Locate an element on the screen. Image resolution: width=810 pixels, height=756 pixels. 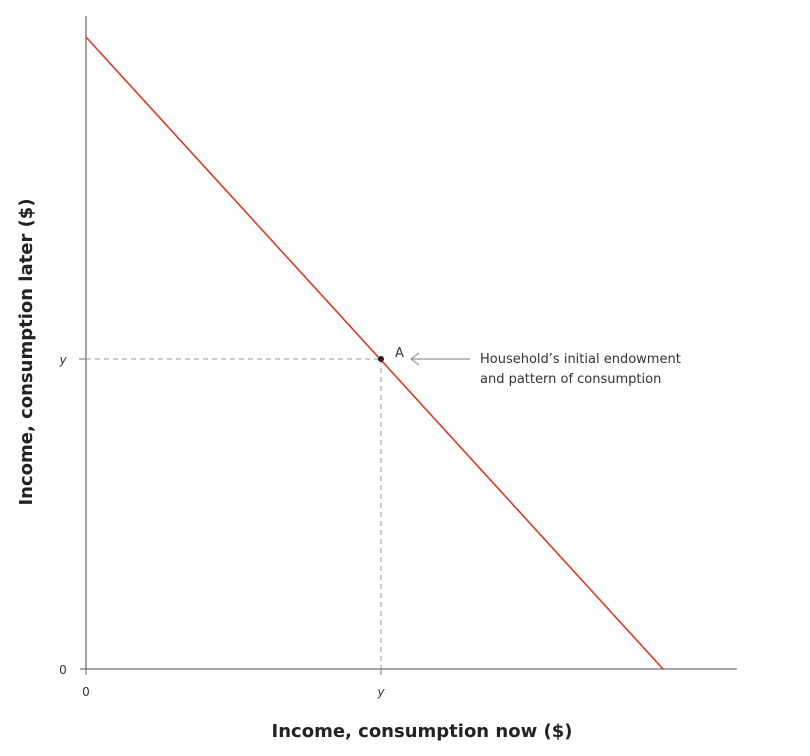
x-tick-label-y: y is located at coordinates (380, 692).